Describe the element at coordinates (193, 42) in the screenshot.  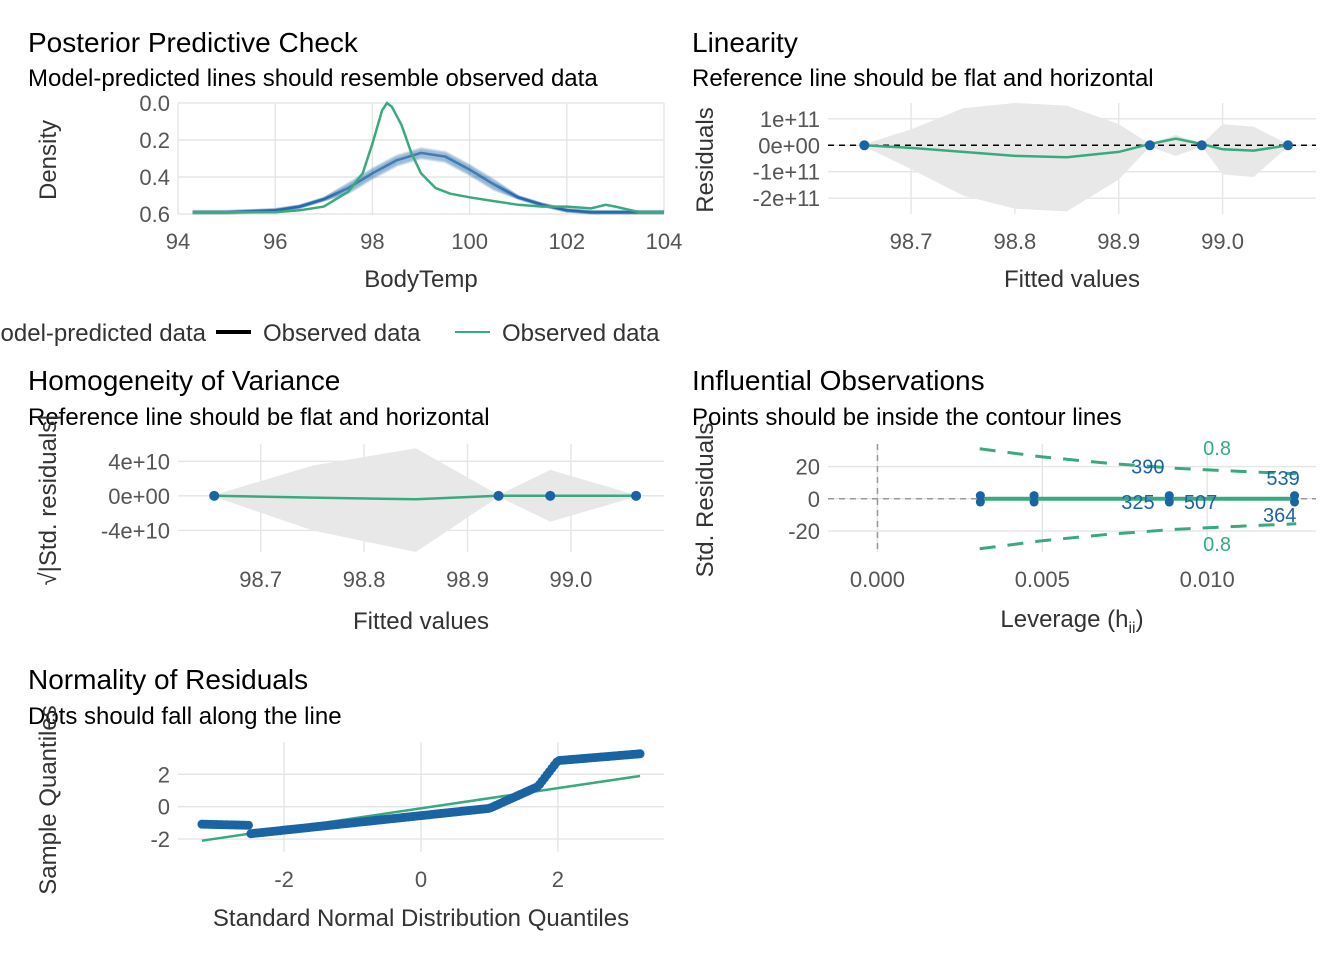
I see `ppc-title: Posterior Predictive Check` at that location.